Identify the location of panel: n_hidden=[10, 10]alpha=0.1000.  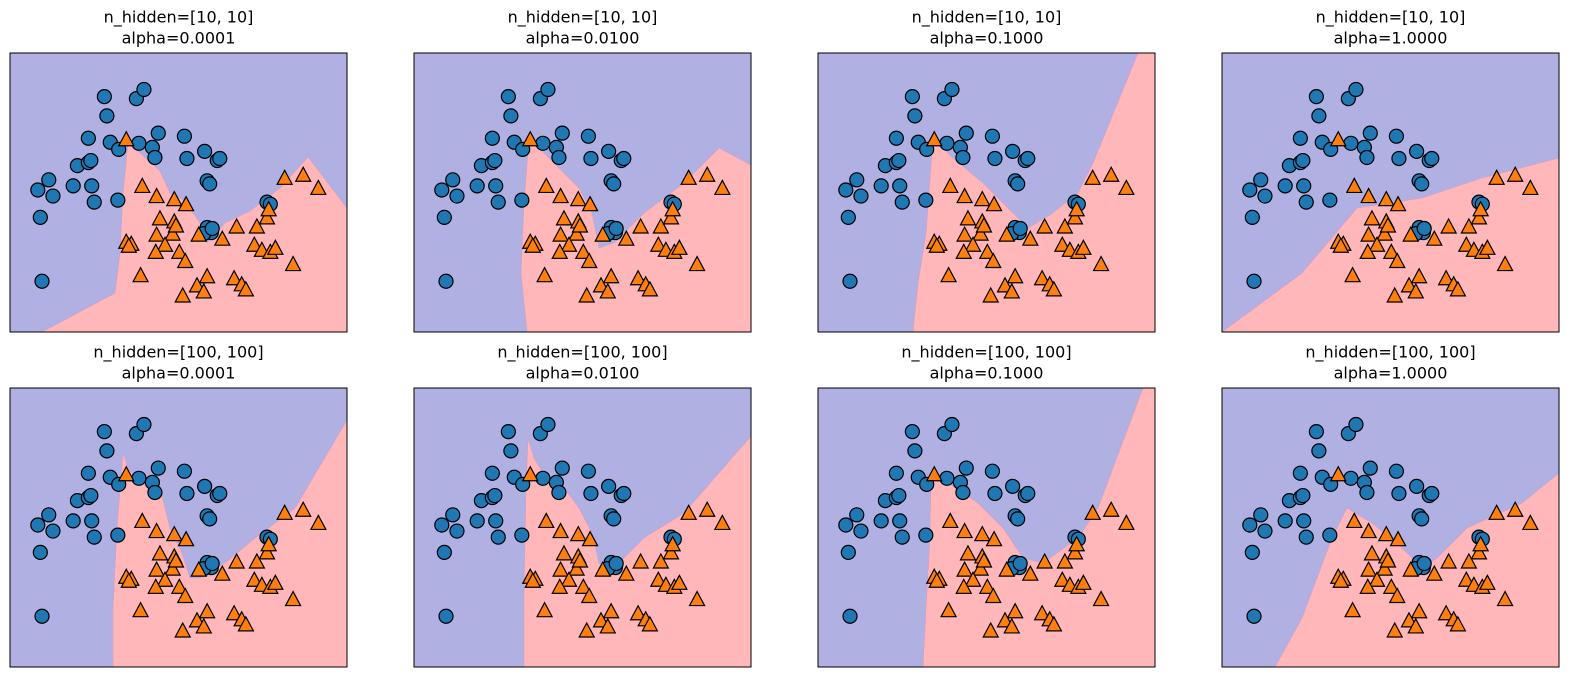
(986, 170).